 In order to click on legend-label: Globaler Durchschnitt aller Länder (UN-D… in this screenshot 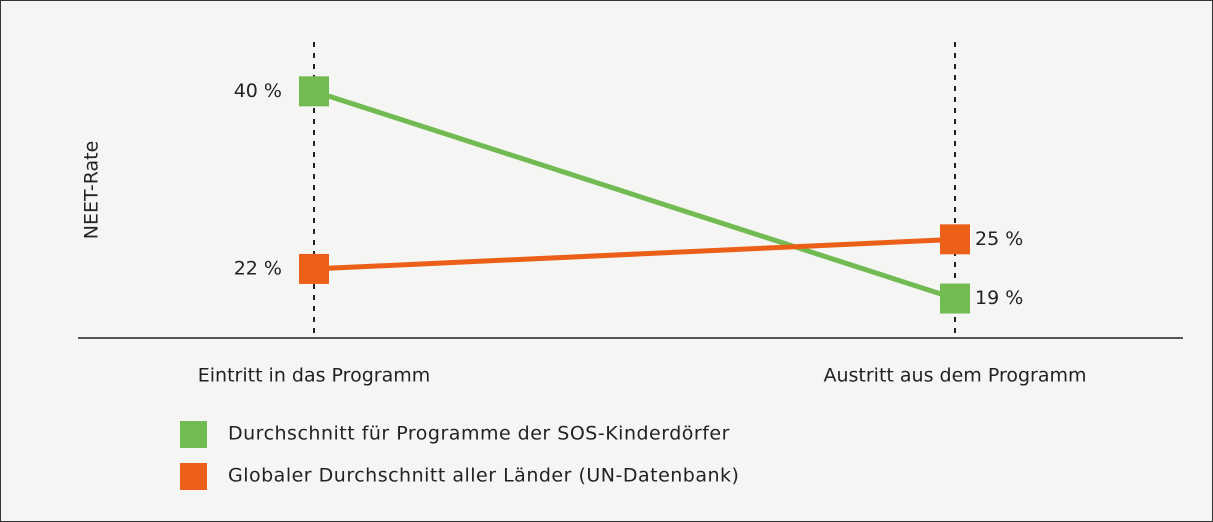, I will do `click(483, 476)`.